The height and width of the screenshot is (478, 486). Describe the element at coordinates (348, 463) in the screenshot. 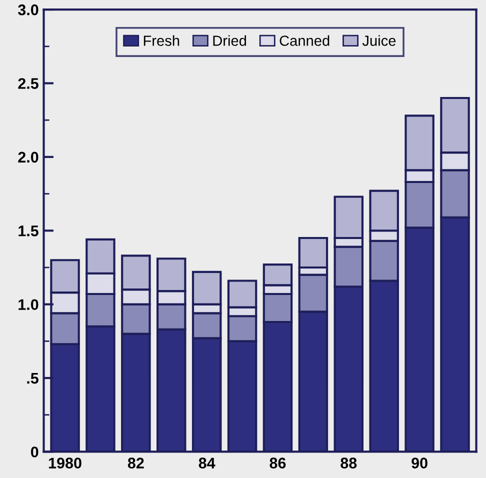

I see `x-tick-label: 88` at that location.